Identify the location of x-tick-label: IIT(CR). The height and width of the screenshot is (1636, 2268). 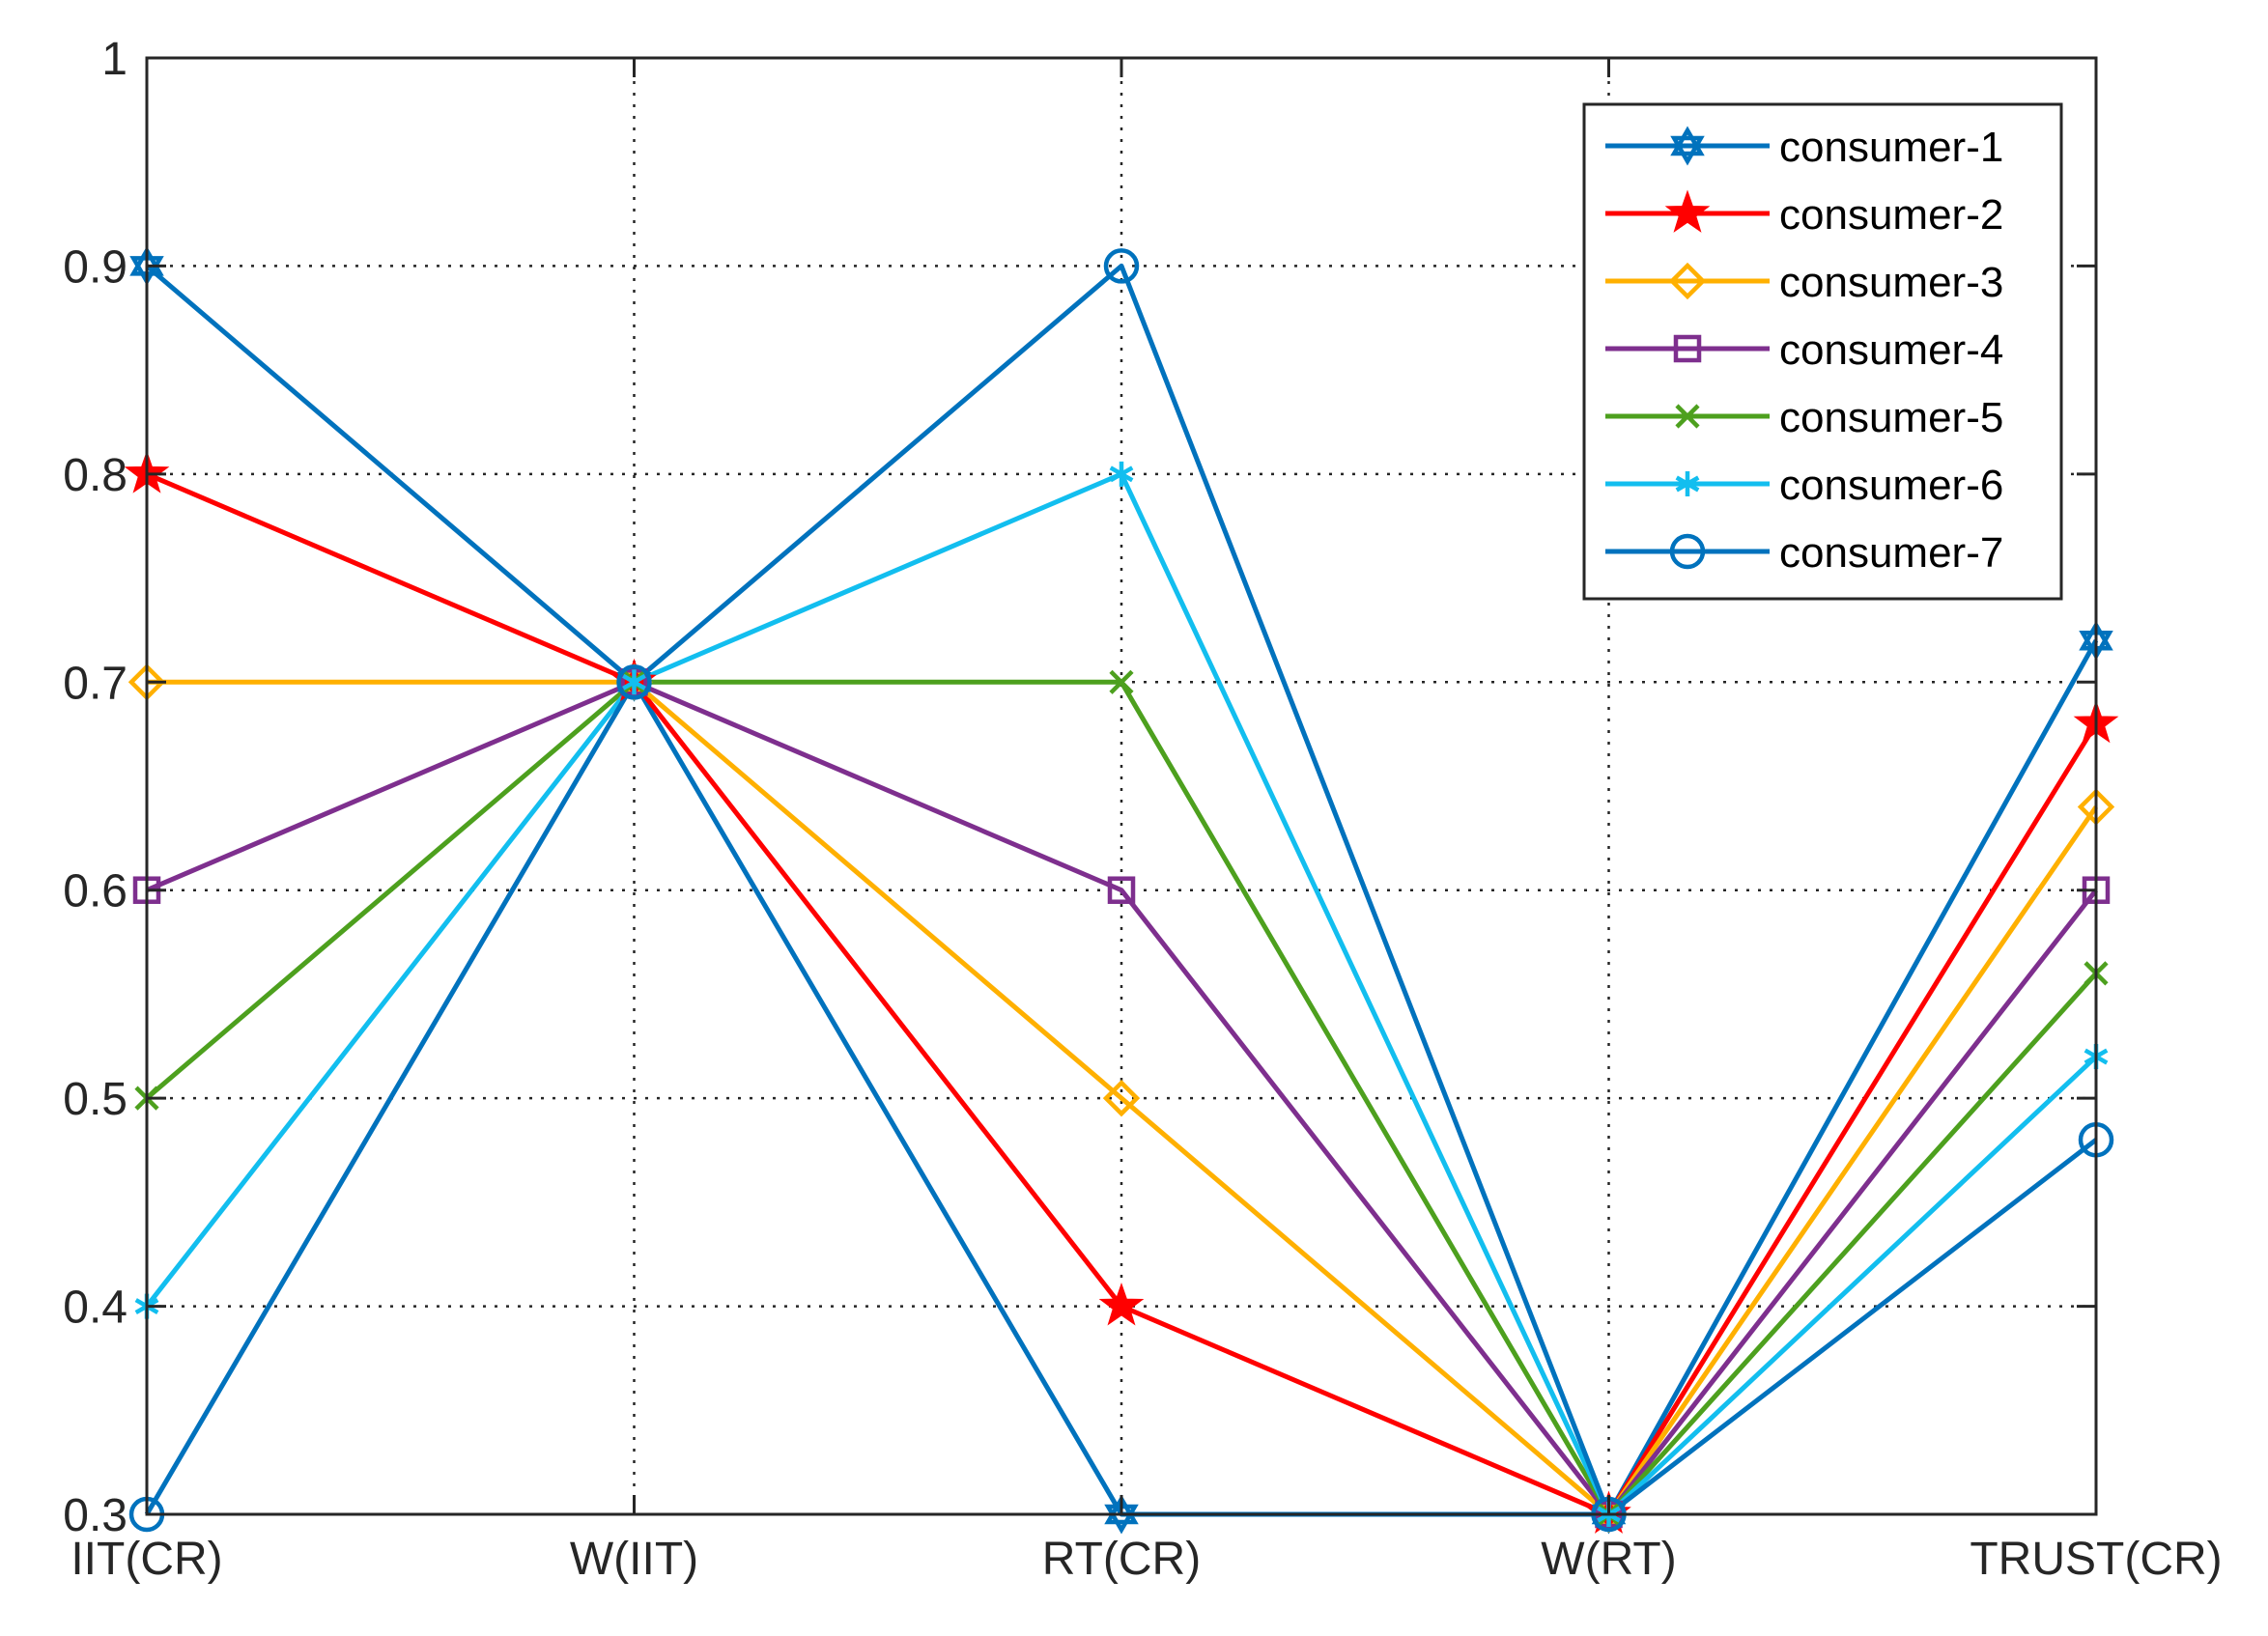
(146, 1559).